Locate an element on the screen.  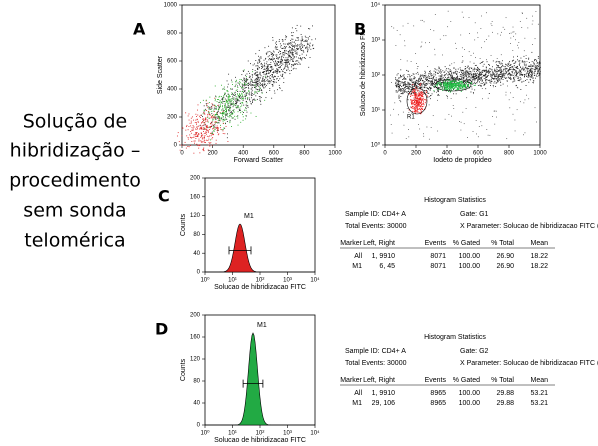
stats-cell: 8071 is located at coordinates (438, 266).